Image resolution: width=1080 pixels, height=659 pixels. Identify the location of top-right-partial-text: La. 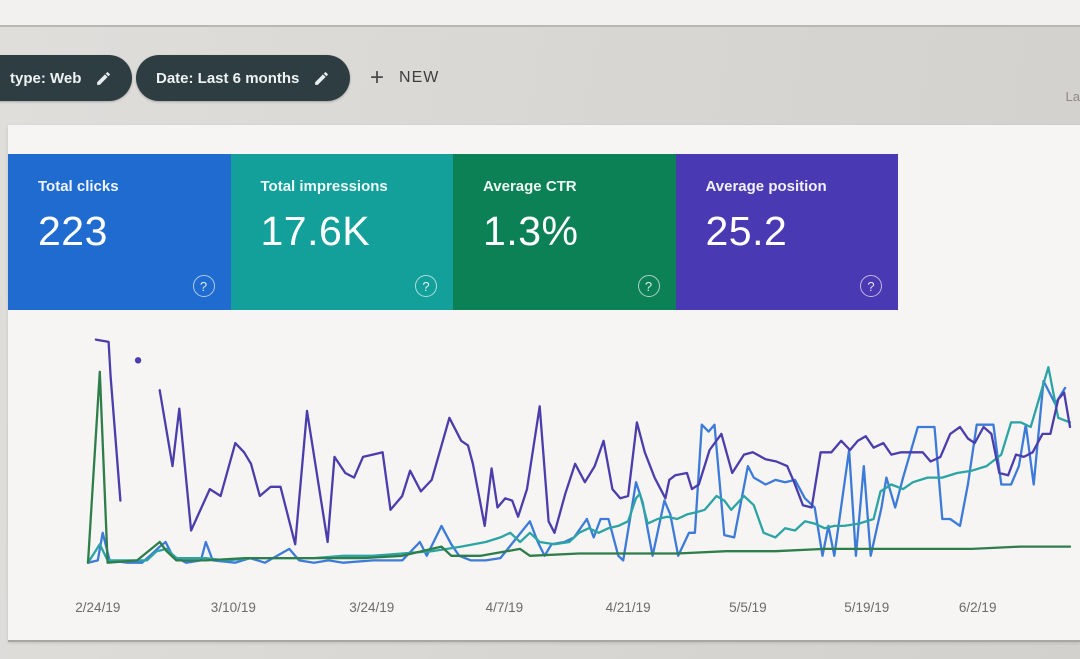
(1072, 96).